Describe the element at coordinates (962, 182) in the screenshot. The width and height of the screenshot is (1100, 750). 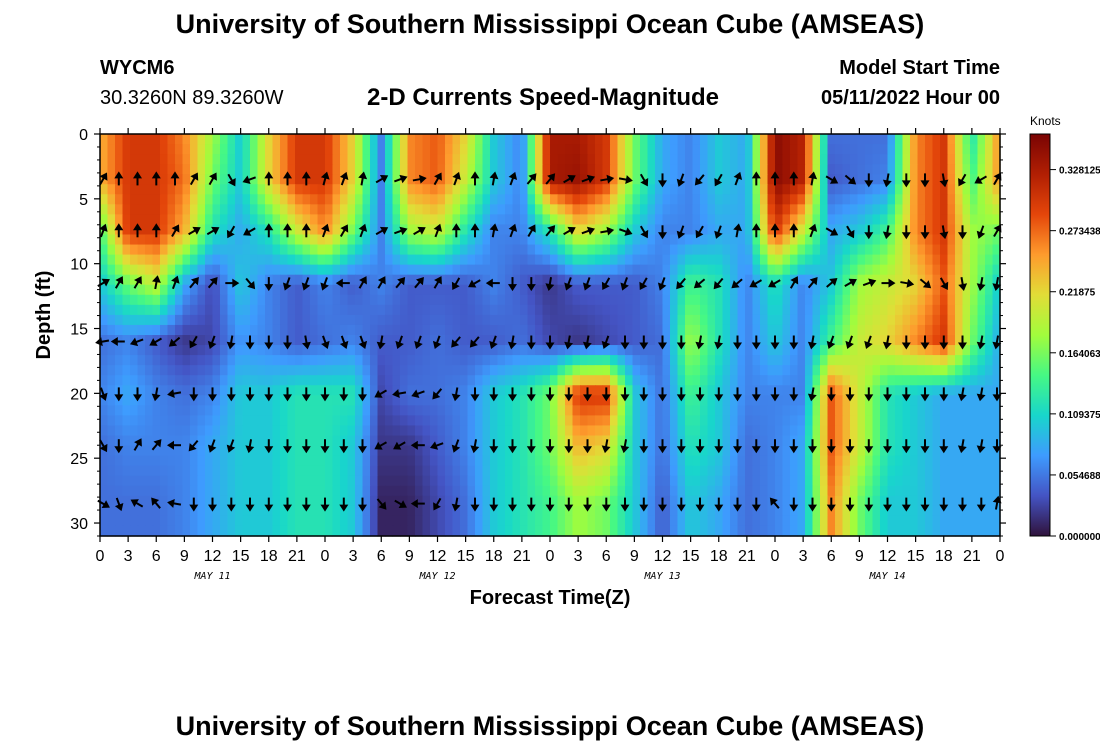
I see `current-arrow-head` at that location.